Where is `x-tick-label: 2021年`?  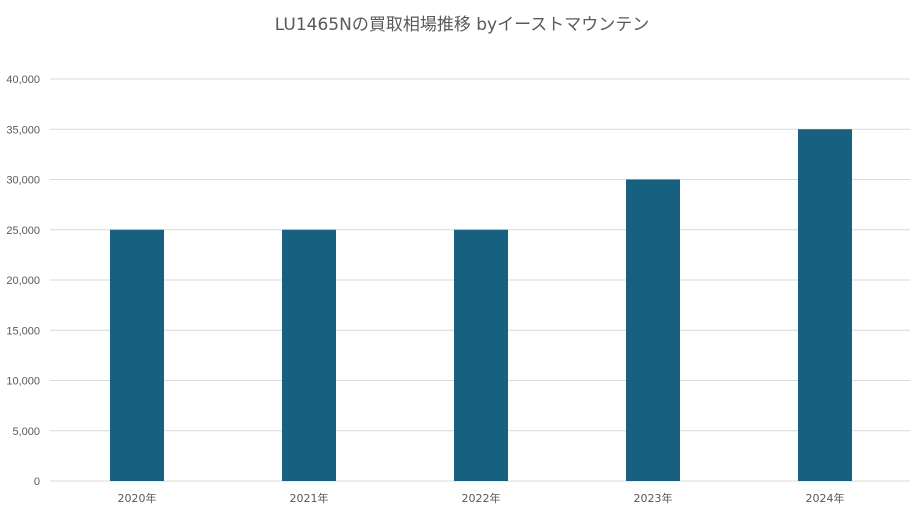
x-tick-label: 2021年 is located at coordinates (309, 498).